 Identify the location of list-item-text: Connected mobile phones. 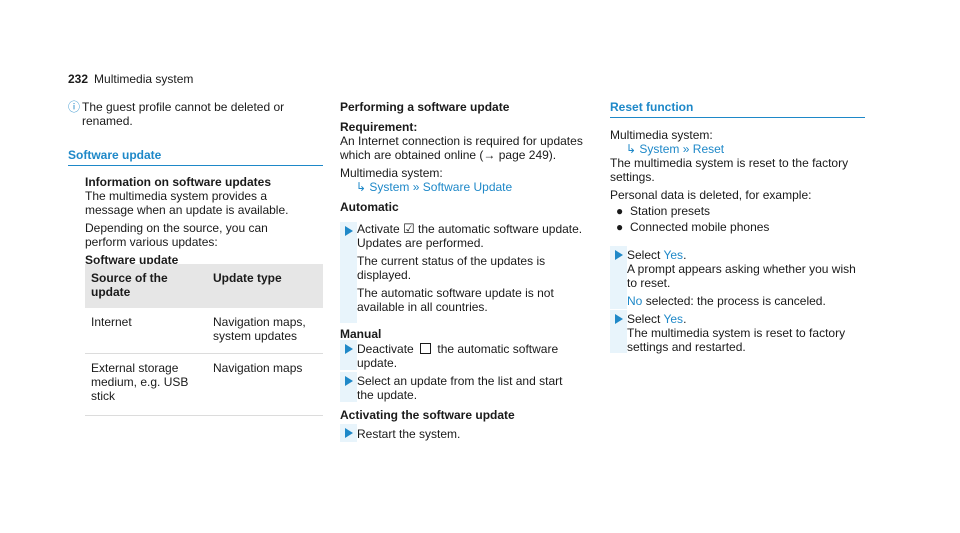
(700, 227).